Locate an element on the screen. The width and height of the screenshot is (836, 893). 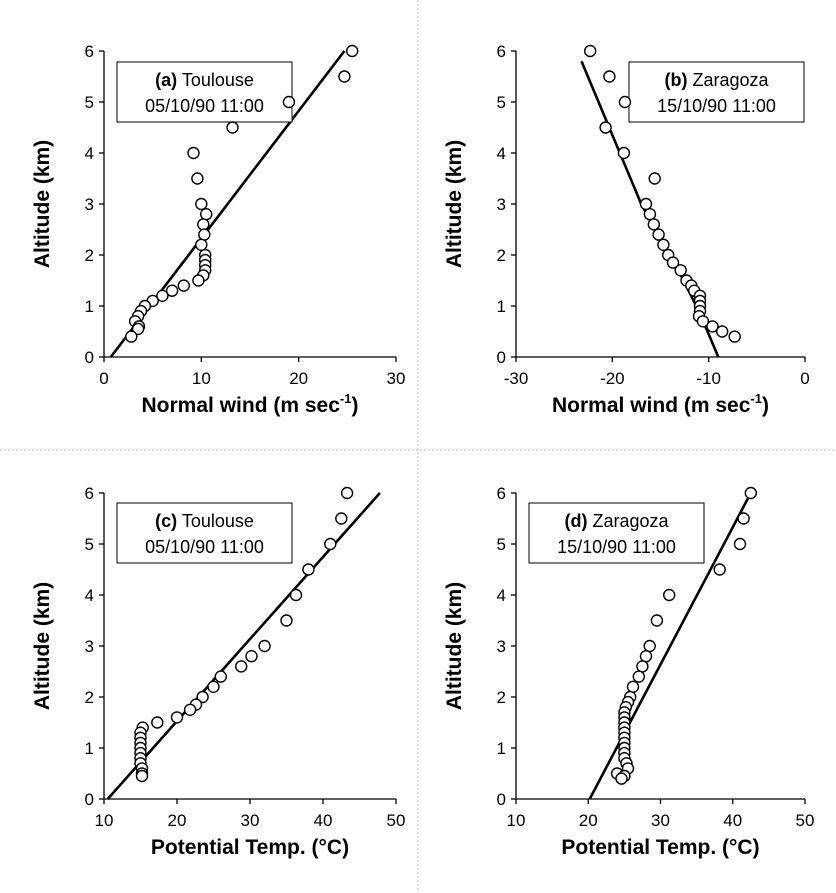
x-axis-label: Potential Temp. (°C) is located at coordinates (250, 847).